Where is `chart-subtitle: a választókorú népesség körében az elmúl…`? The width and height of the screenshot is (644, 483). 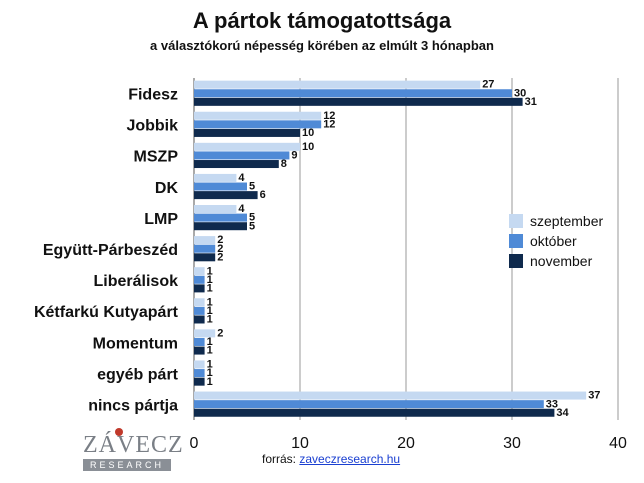
chart-subtitle: a választókorú népesség körében az elmúl… is located at coordinates (322, 45).